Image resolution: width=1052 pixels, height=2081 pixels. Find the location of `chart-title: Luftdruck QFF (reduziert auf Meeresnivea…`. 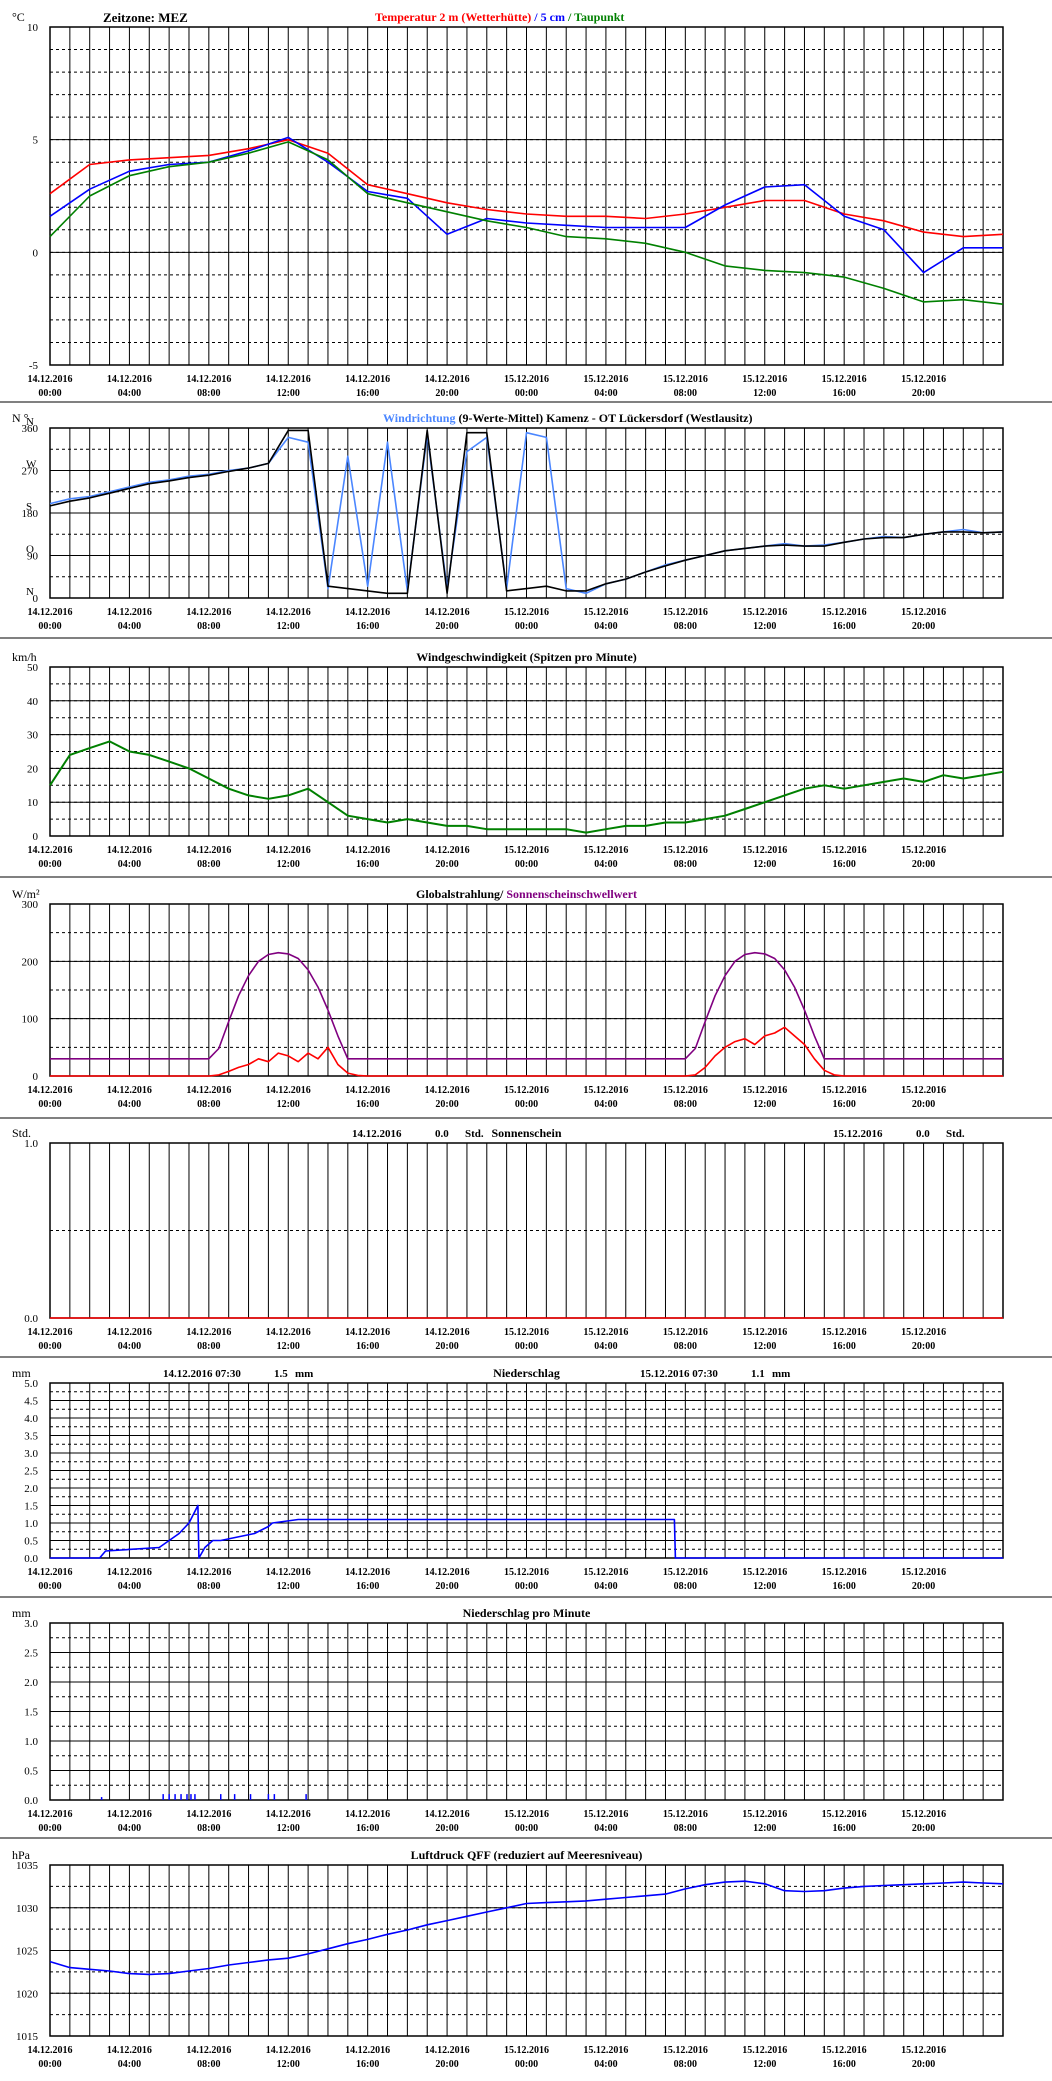

chart-title: Luftdruck QFF (reduziert auf Meeresnivea… is located at coordinates (527, 1855).